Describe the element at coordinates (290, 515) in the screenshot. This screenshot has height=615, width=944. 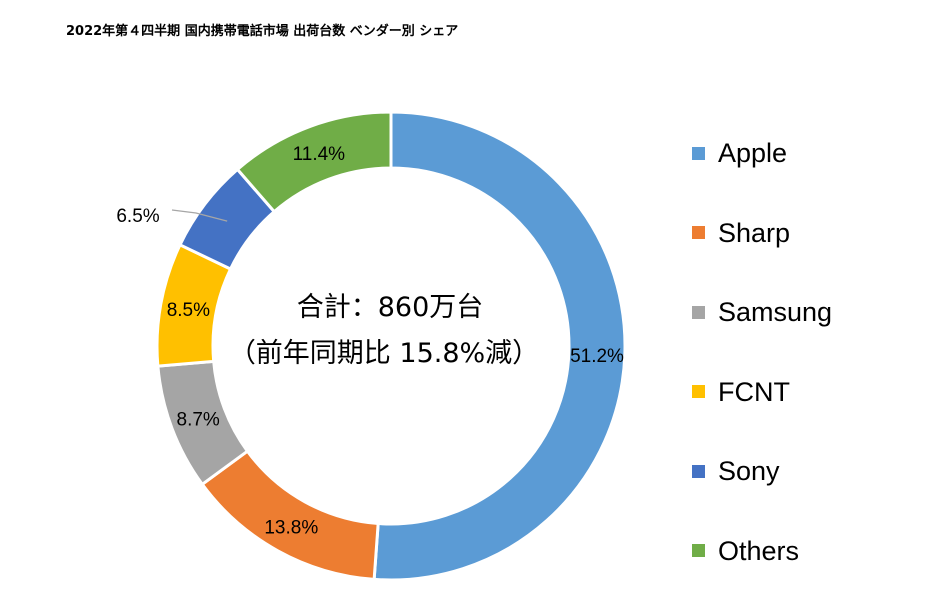
I see `slice-sharp` at that location.